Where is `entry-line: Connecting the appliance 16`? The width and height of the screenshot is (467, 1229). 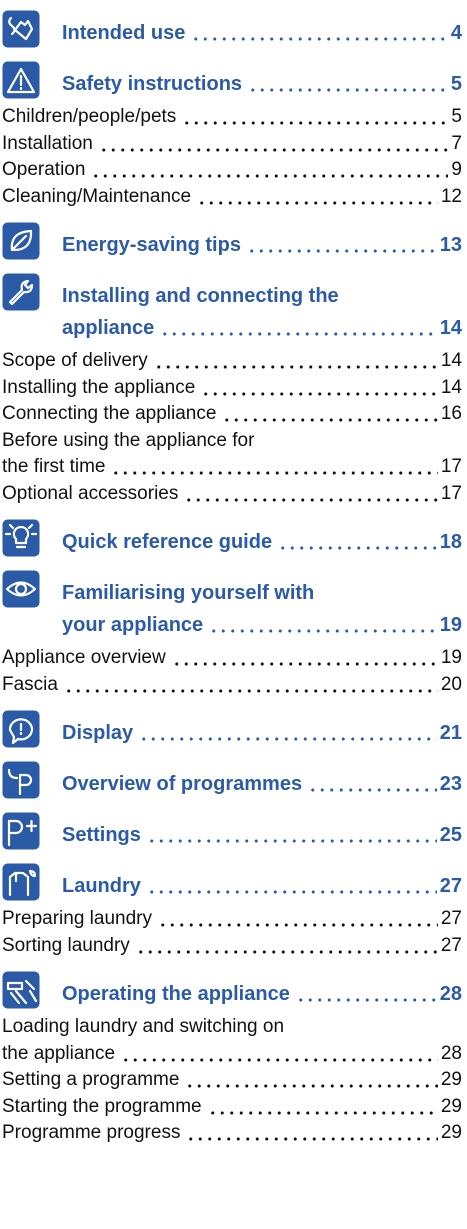
entry-line: Connecting the appliance 16 is located at coordinates (232, 414).